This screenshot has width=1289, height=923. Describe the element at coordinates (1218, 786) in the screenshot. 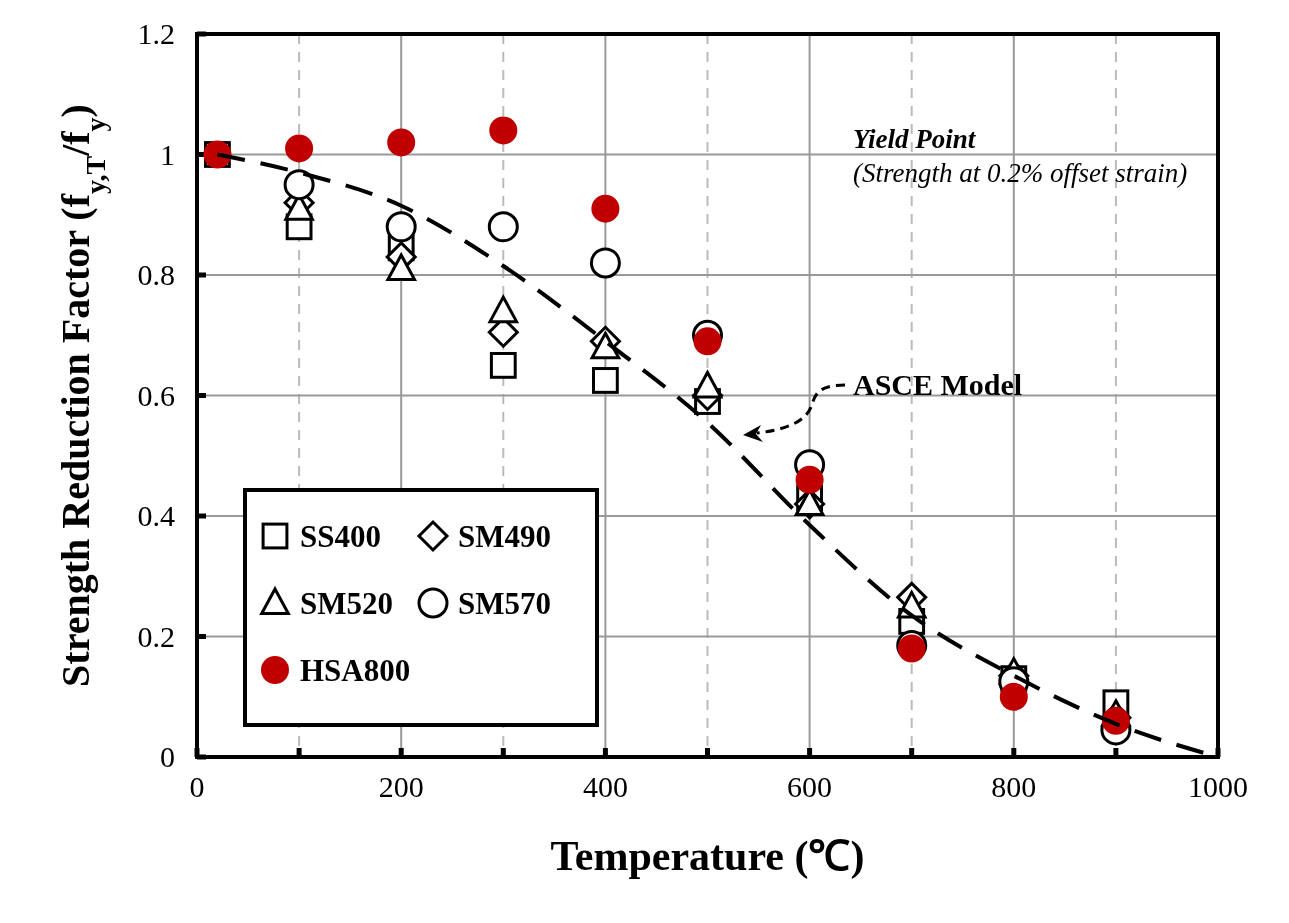

I see `x-tick-label: 1000` at that location.